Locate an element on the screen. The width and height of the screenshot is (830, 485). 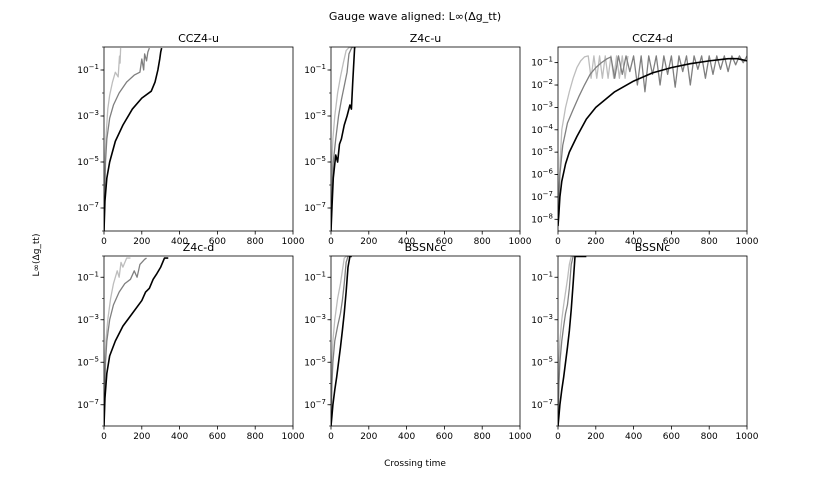
y-tick-label: 10⁻² is located at coordinates (542, 84).